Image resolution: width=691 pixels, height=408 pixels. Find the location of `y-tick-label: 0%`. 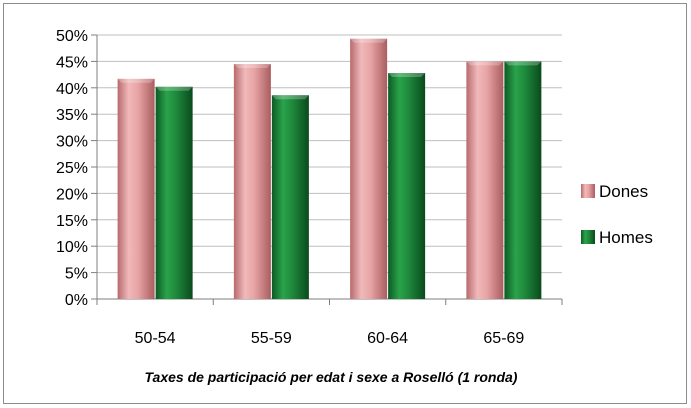

y-tick-label: 0% is located at coordinates (76, 300).